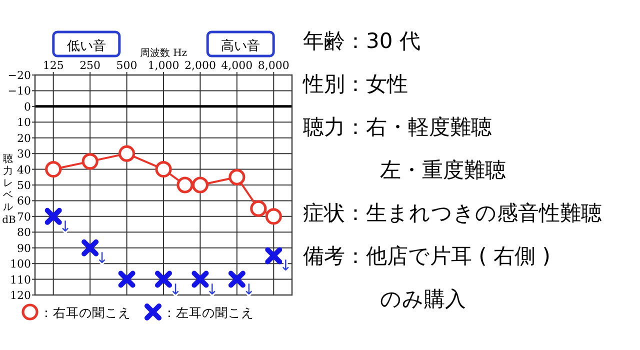 The height and width of the screenshot is (350, 640). Describe the element at coordinates (24, 154) in the screenshot. I see `y-tick-label: 30` at that location.